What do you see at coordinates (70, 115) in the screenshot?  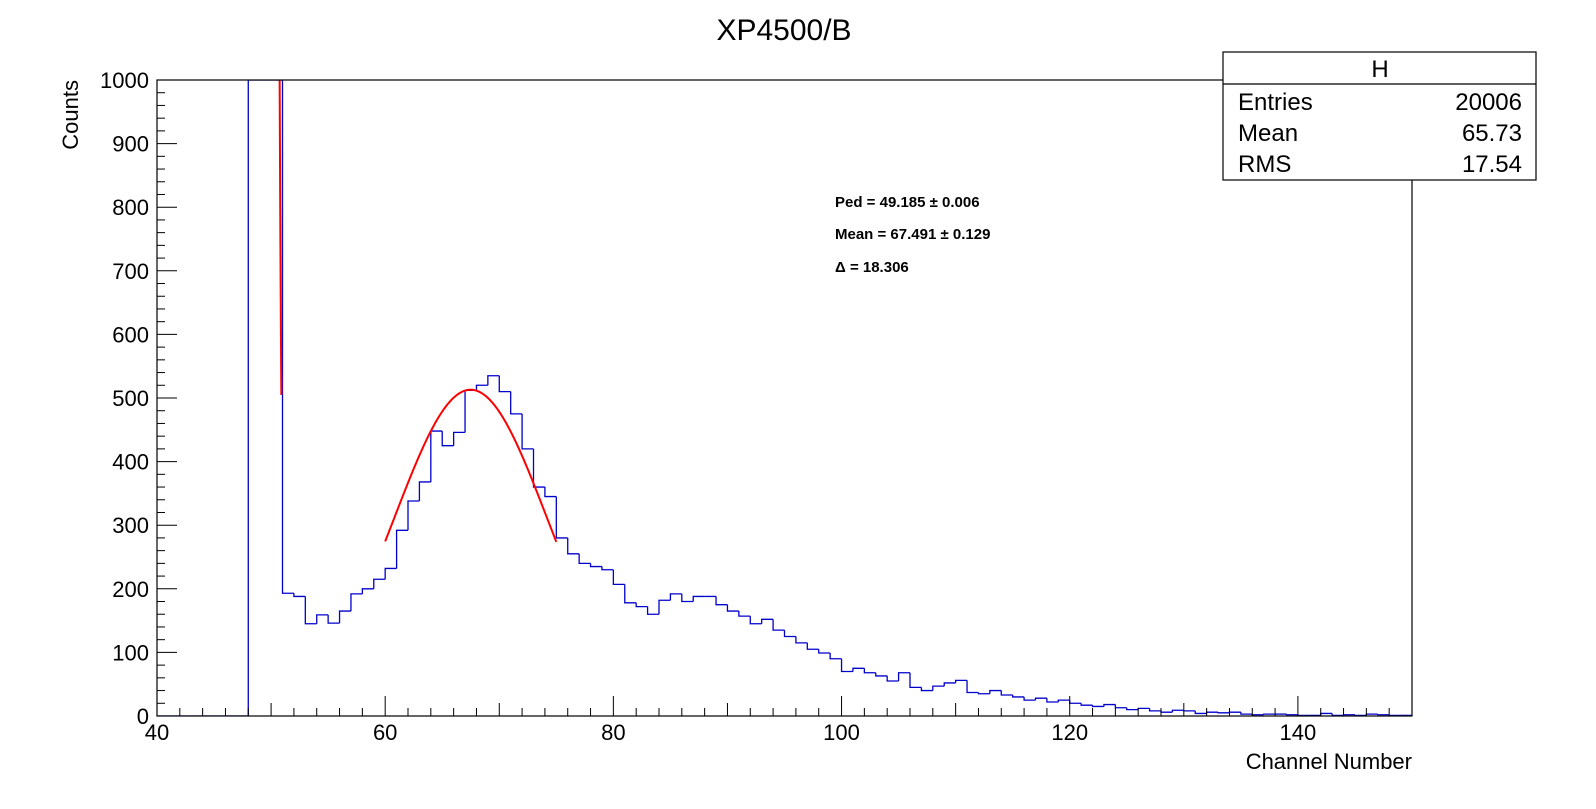 I see `y-axis-title: Counts` at bounding box center [70, 115].